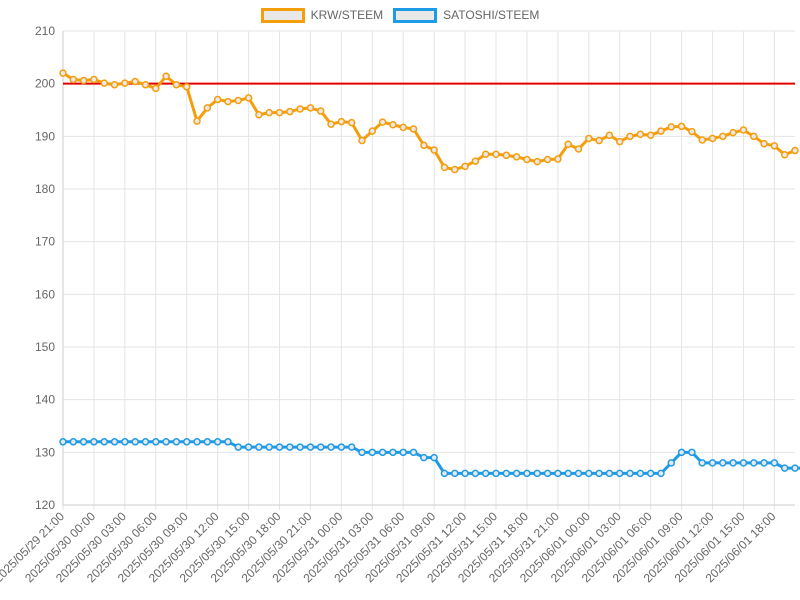 Image resolution: width=800 pixels, height=600 pixels. Describe the element at coordinates (45, 452) in the screenshot. I see `y-tick-label: 130` at that location.